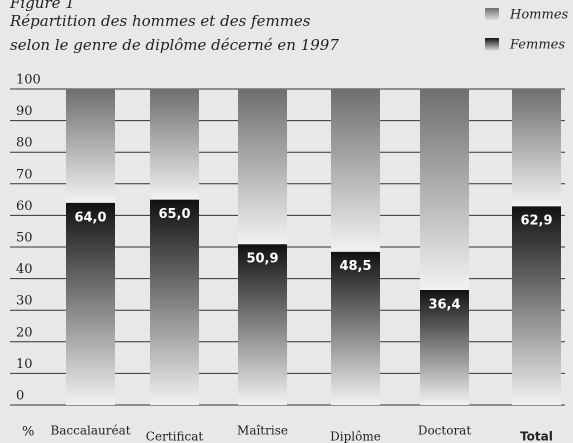 The height and width of the screenshot is (443, 573). What do you see at coordinates (444, 304) in the screenshot?
I see `data-label: 36,4` at bounding box center [444, 304].